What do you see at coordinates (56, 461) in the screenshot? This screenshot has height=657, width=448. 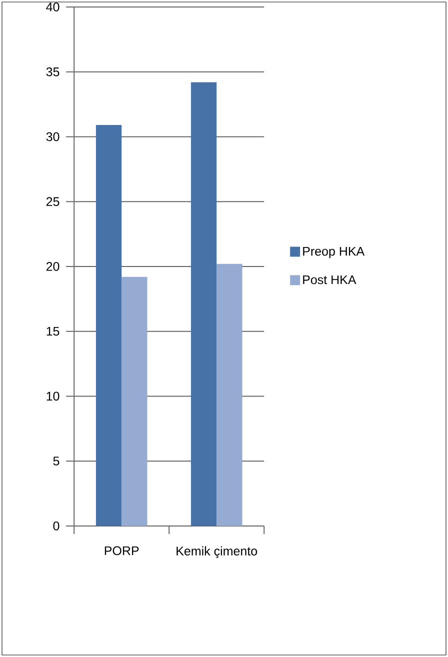 I see `y-tick-label: 5` at bounding box center [56, 461].